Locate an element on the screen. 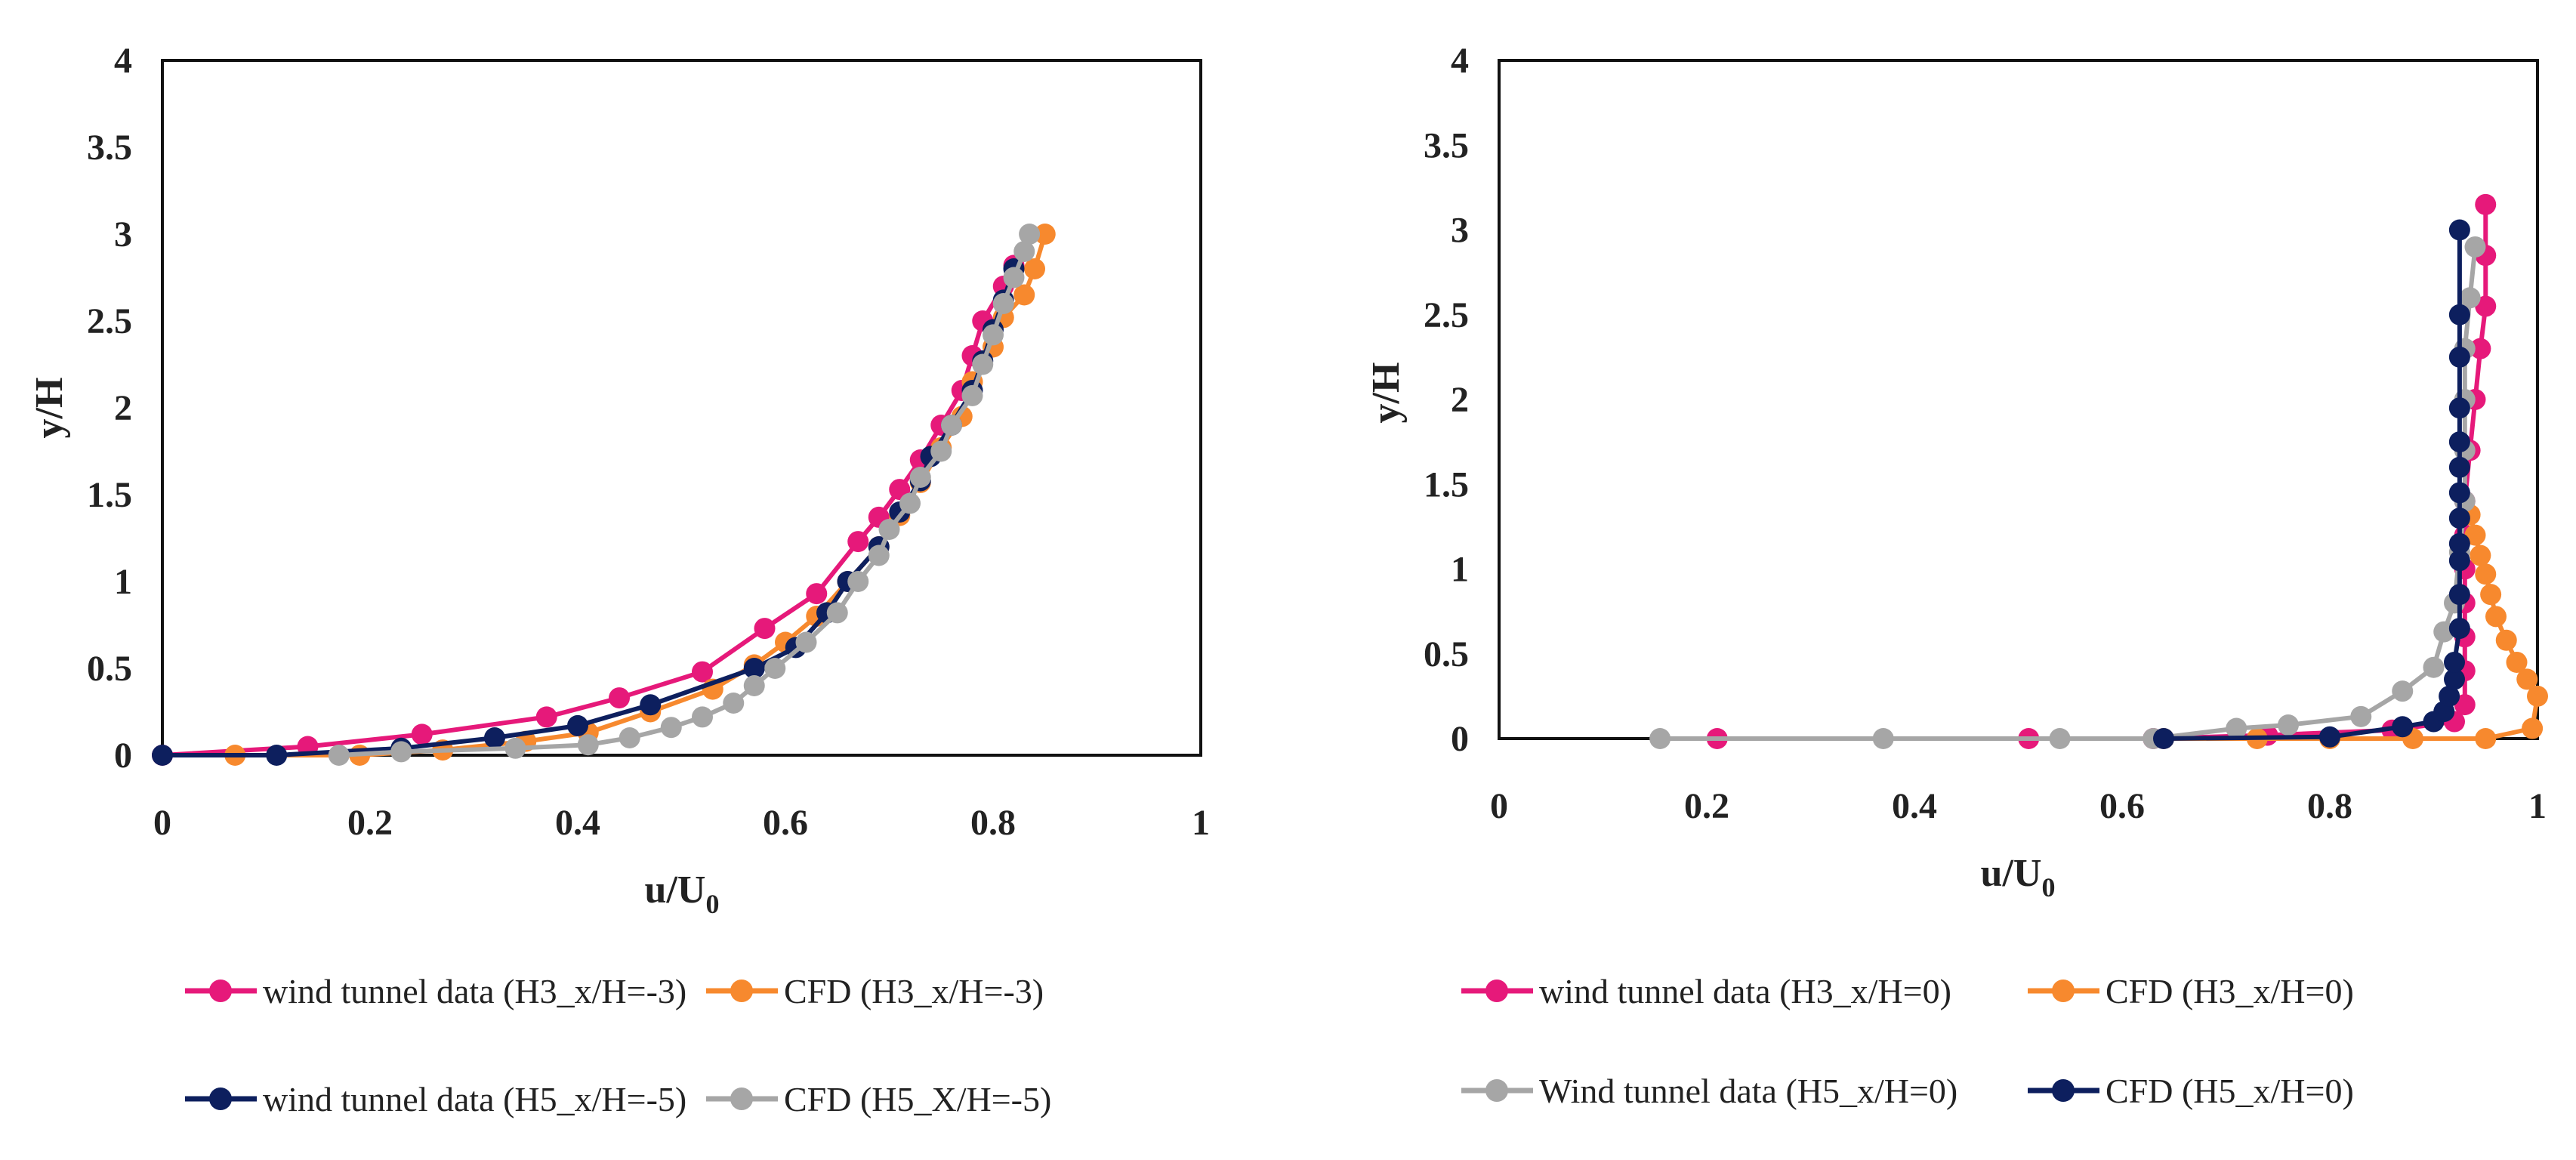  legend-entry: CFD (H3_x/H=-3) is located at coordinates (875, 991).